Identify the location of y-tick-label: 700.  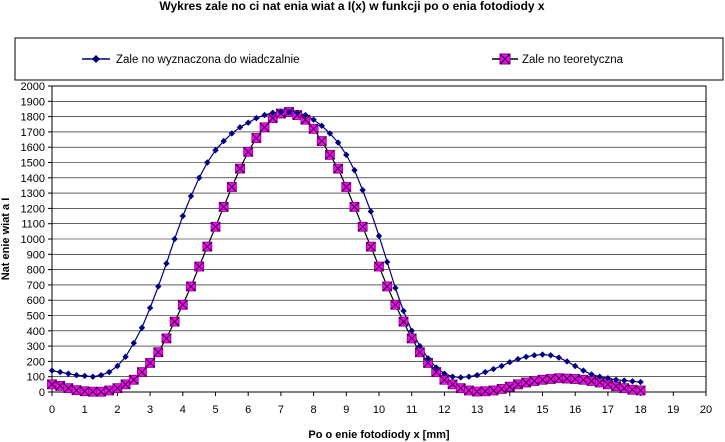
(36, 286).